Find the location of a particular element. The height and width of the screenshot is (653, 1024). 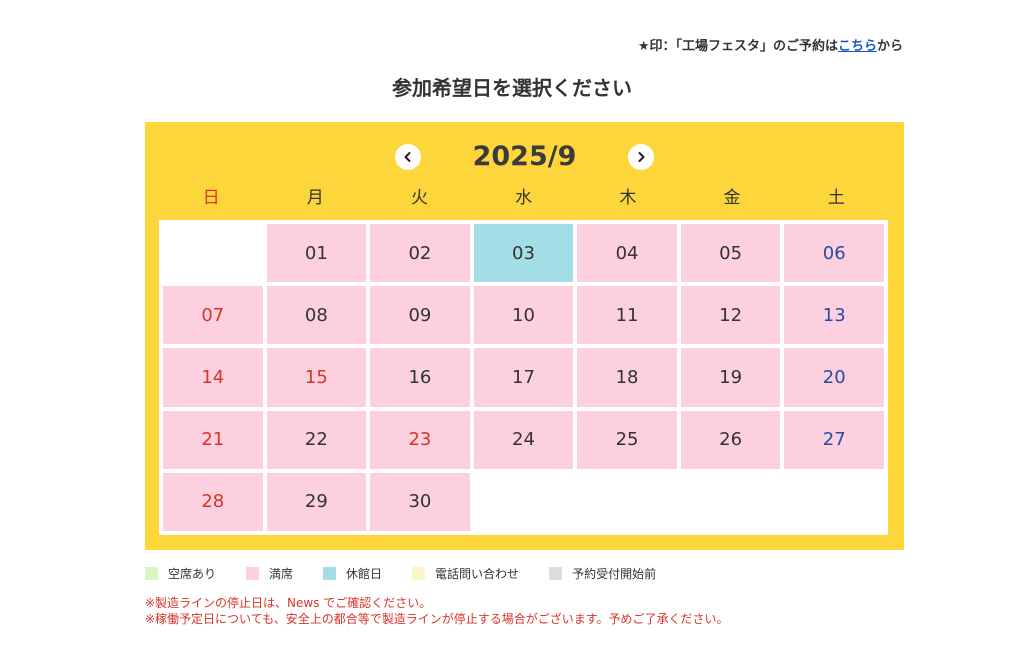

day-cell-19: 19 is located at coordinates (730, 377).